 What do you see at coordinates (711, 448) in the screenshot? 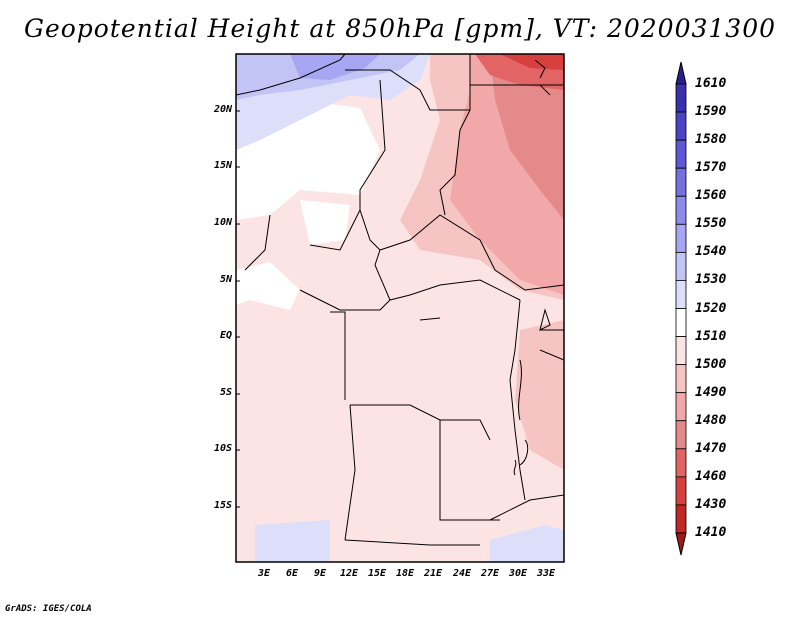
I see `colorbar-label: 1470` at bounding box center [711, 448].